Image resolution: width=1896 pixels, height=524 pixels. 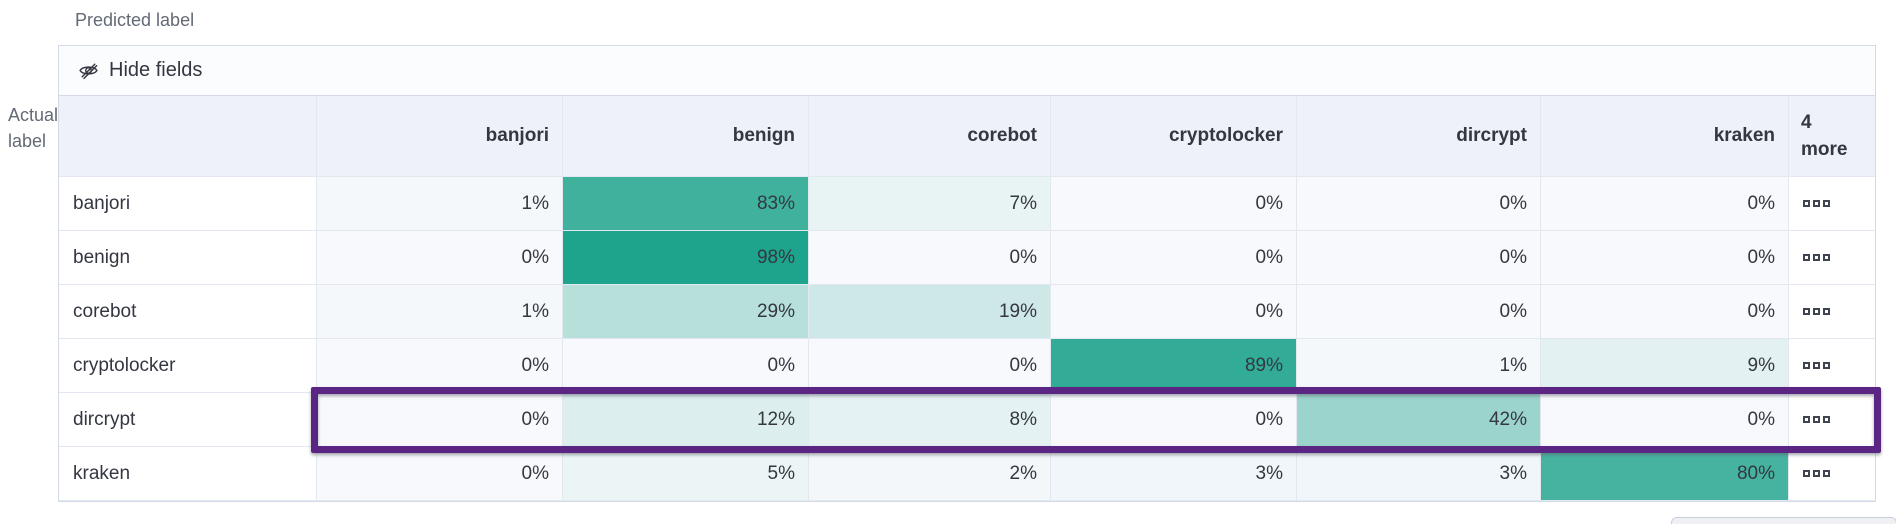 What do you see at coordinates (1665, 420) in the screenshot?
I see `cell-dircrypt-kraken: 0%` at bounding box center [1665, 420].